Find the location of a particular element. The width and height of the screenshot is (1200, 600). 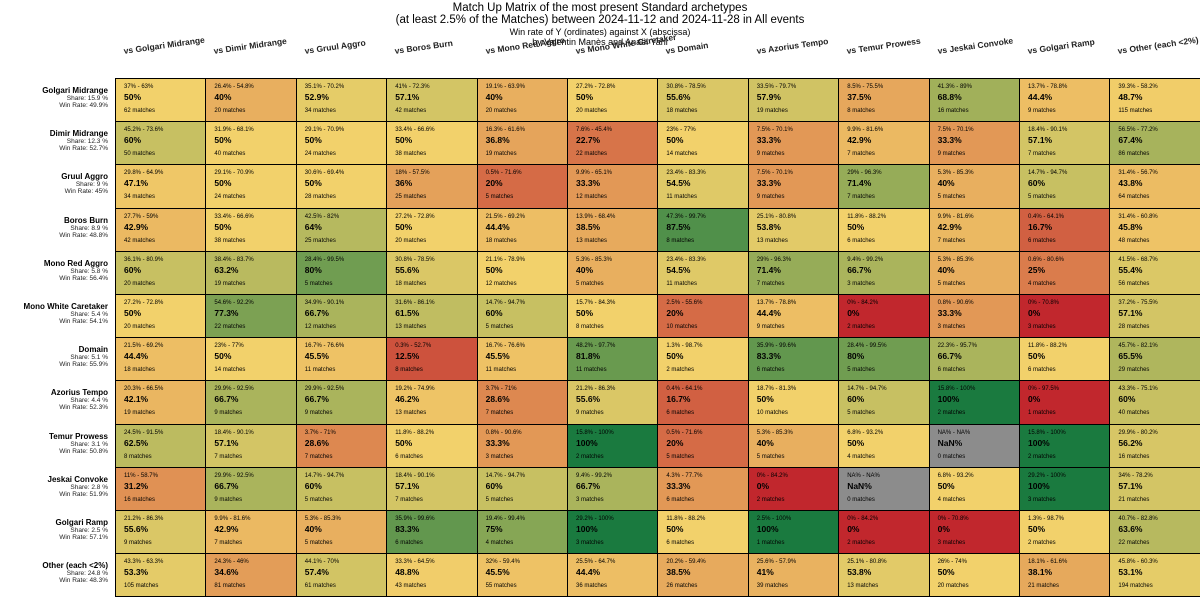

row-win-rate: Win Rate: 45% is located at coordinates (86, 192).